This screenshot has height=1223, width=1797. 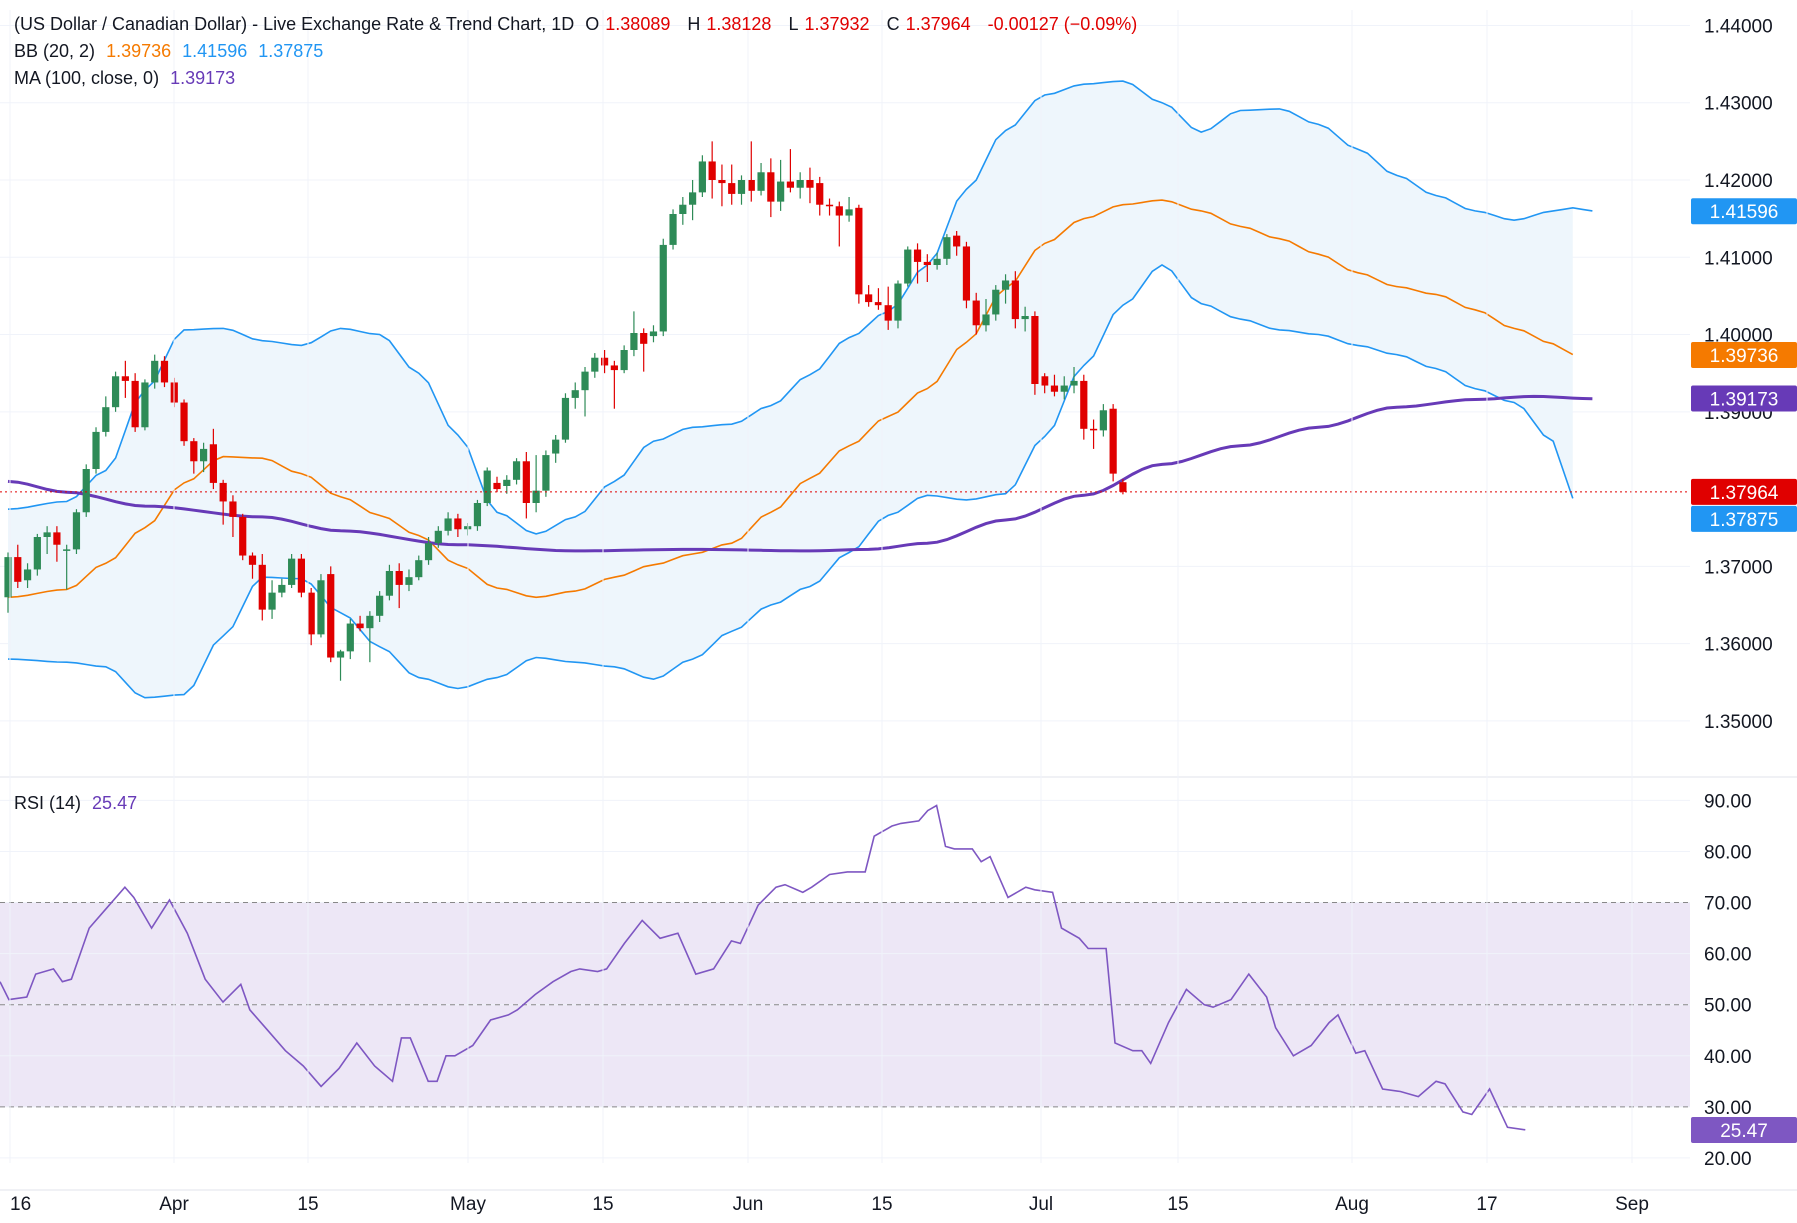 What do you see at coordinates (1738, 567) in the screenshot?
I see `price-tick-label: 1.37000` at bounding box center [1738, 567].